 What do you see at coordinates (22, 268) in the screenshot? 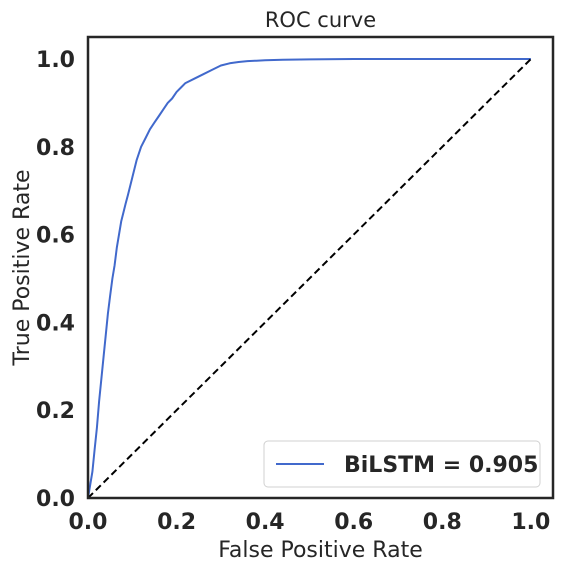
I see `y-axis-label: True Positive Rate` at bounding box center [22, 268].